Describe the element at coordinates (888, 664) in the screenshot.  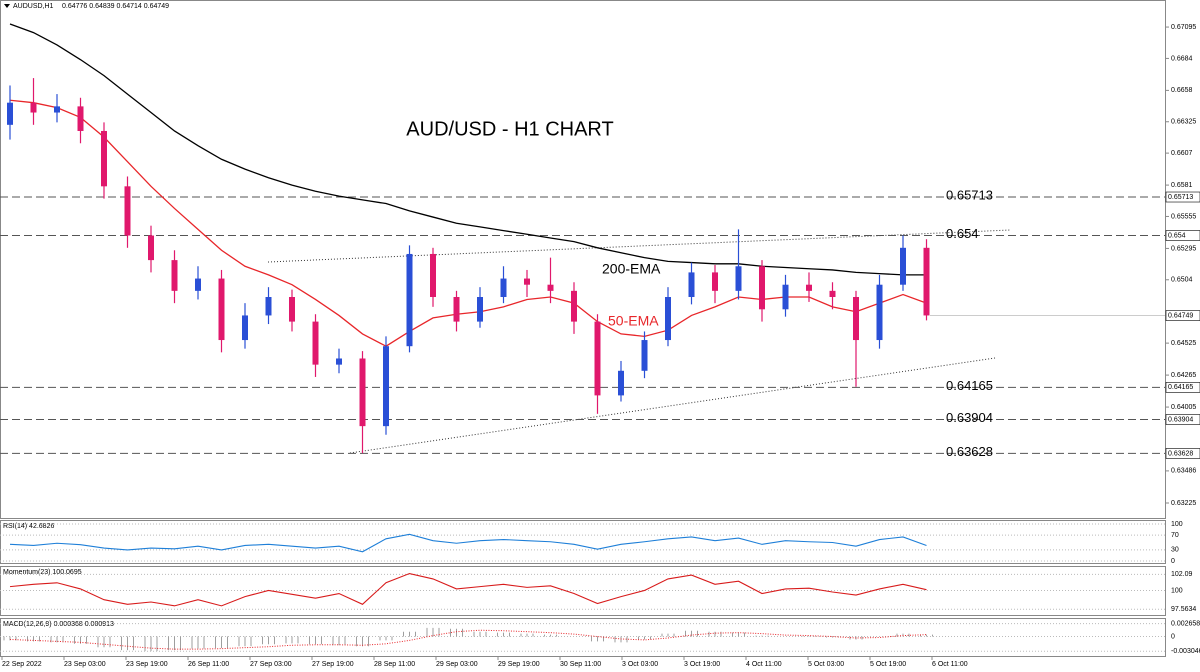
I see `x-tick-label: 5 Oct 19:00` at that location.